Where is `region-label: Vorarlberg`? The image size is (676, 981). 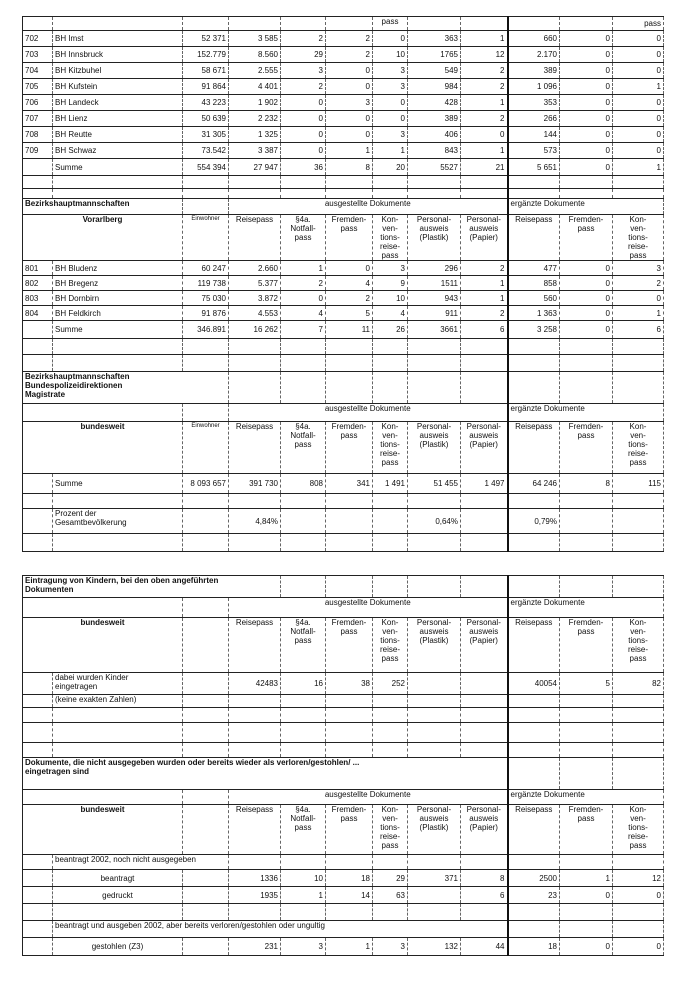 region-label: Vorarlberg is located at coordinates (102, 237).